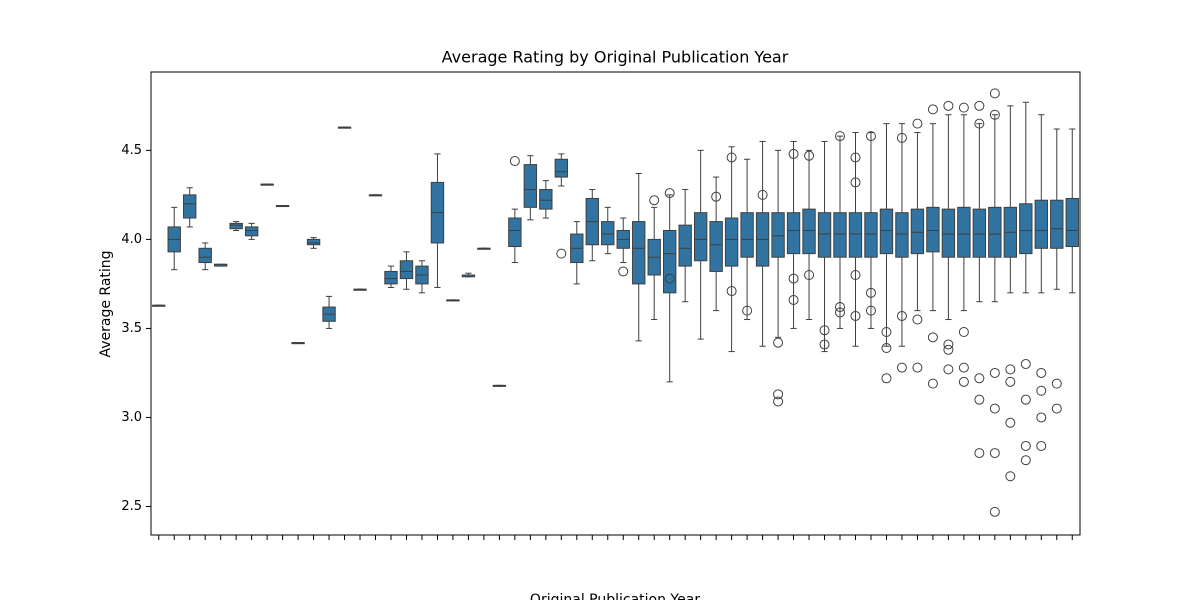 Image resolution: width=1200 pixels, height=600 pixels. I want to click on y-tick-label: 3.0, so click(131, 417).